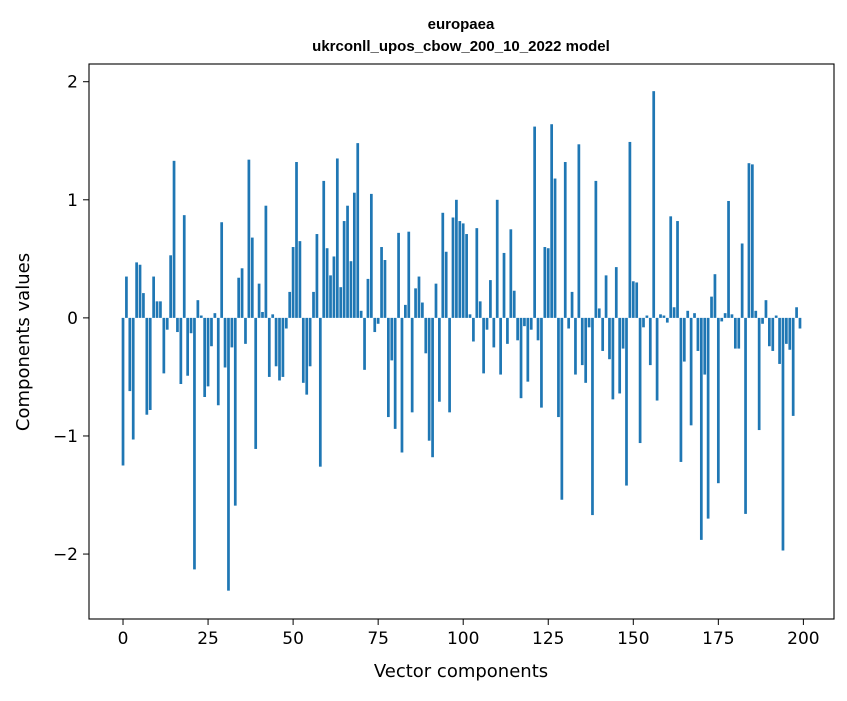  I want to click on x-tick-label: 25, so click(208, 639).